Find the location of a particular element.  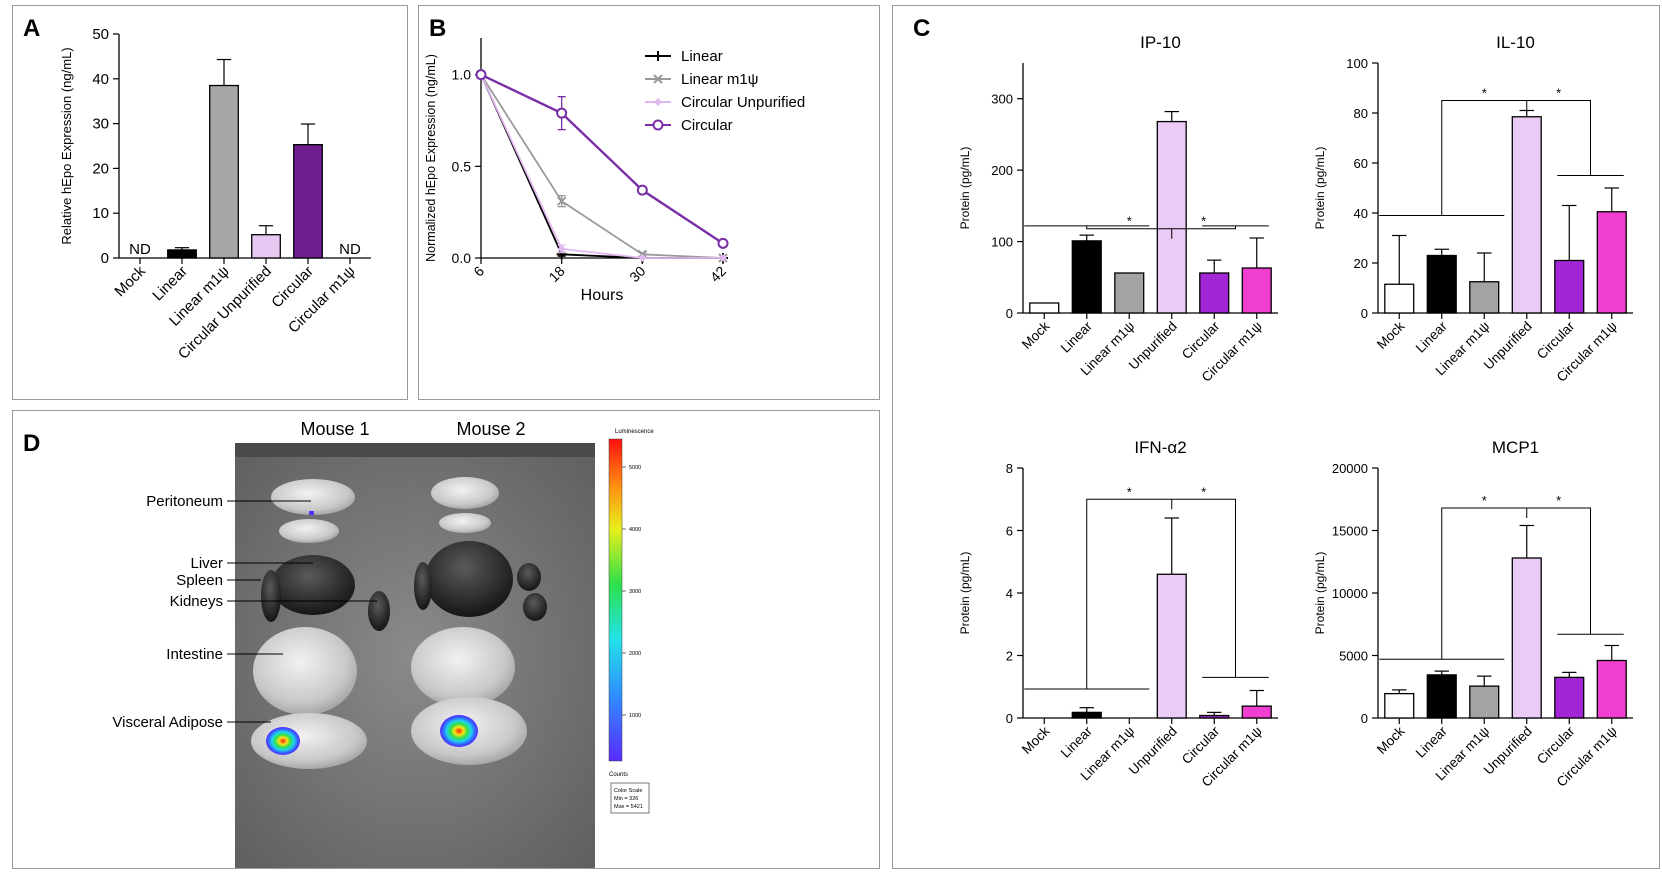

colorbar-scale-max: Max = 5421 is located at coordinates (628, 807).